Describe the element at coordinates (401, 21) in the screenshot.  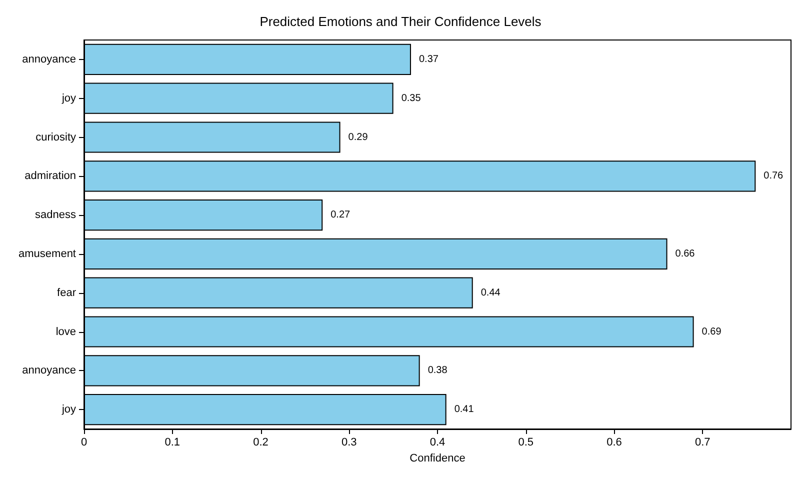
I see `chart-title: Predicted Emotions and Their Confidence Levels` at that location.